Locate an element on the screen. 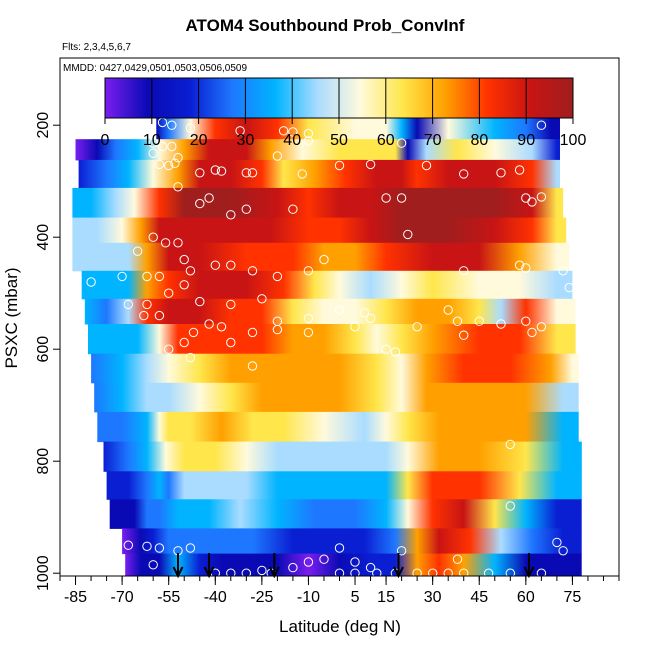  y-tick-label: 200 is located at coordinates (43, 125).